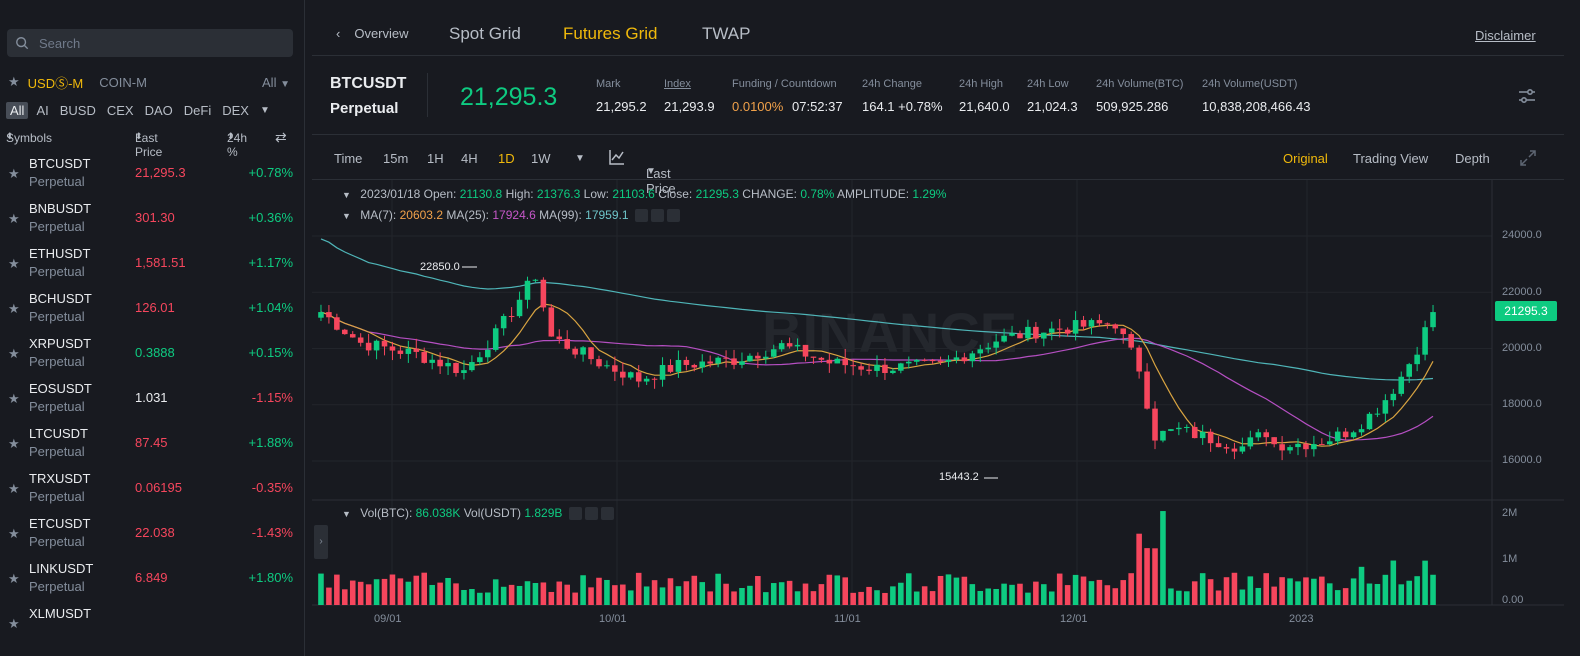 Image resolution: width=1580 pixels, height=656 pixels. Describe the element at coordinates (120, 110) in the screenshot. I see `category-tab-cex: CEX` at that location.